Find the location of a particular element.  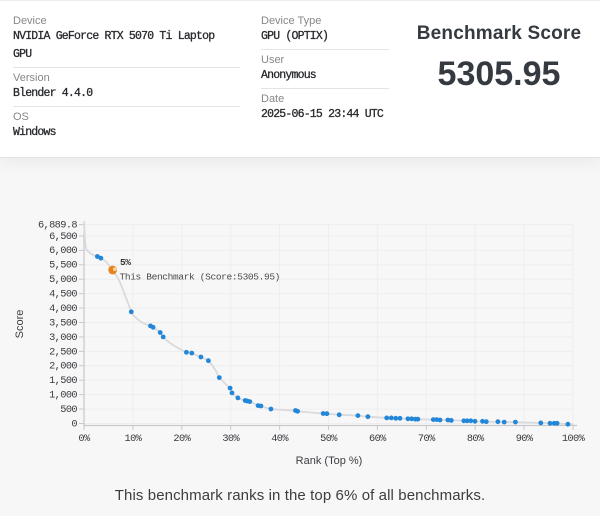

svg-text: 3,000 is located at coordinates (63, 338).